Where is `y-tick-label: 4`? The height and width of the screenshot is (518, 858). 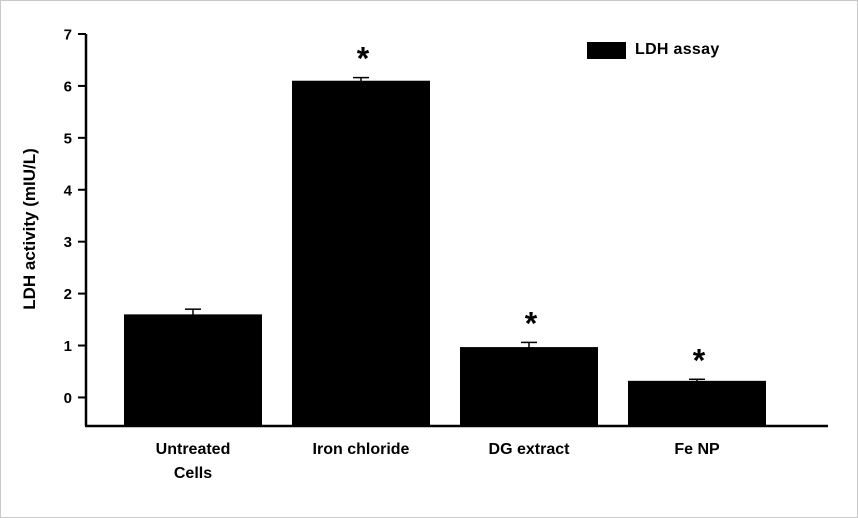
y-tick-label: 4 is located at coordinates (68, 190).